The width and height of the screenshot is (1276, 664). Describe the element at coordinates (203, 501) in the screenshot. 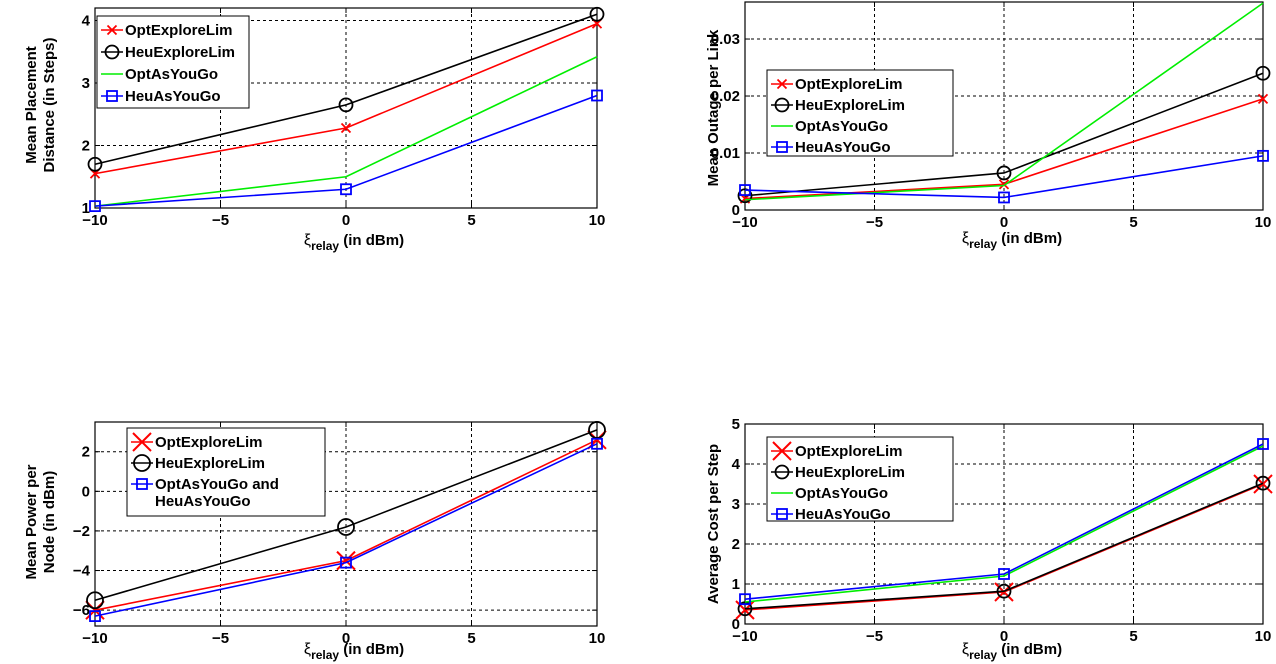

I see `legend-label-line: HeuAsYouGo` at that location.